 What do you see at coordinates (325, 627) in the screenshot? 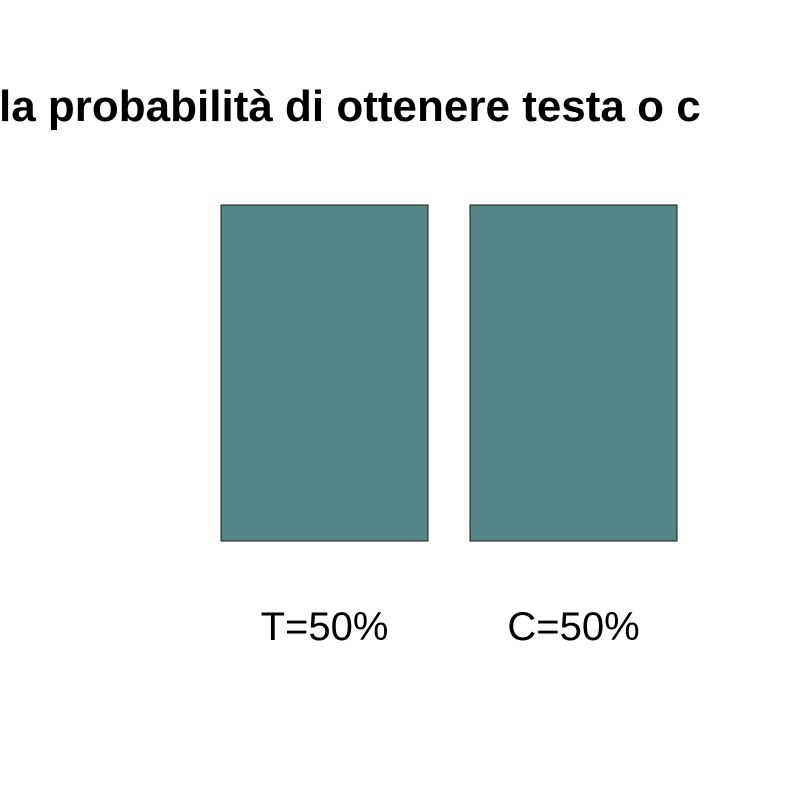
I see `bar-label-1: T=50%` at bounding box center [325, 627].